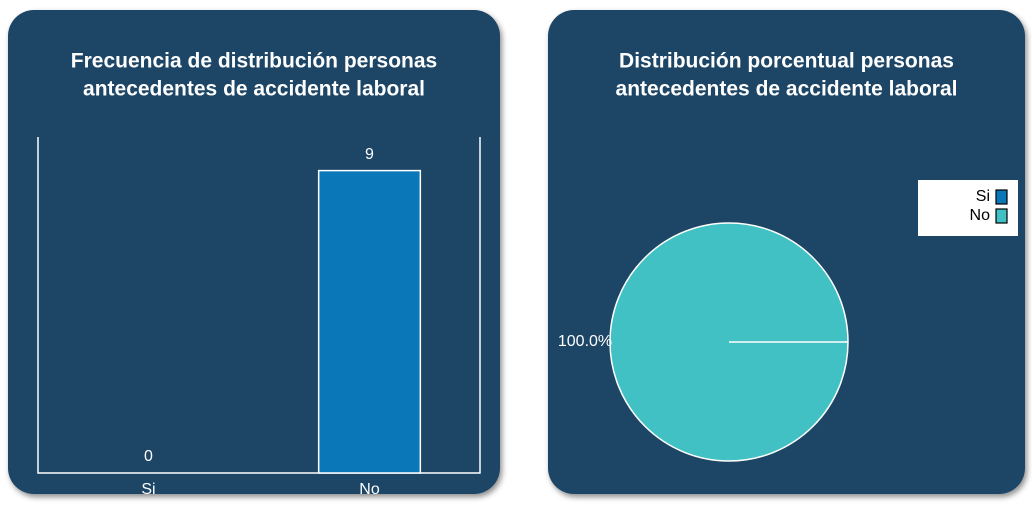 This screenshot has width=1032, height=511. I want to click on value-label: 9, so click(369, 154).